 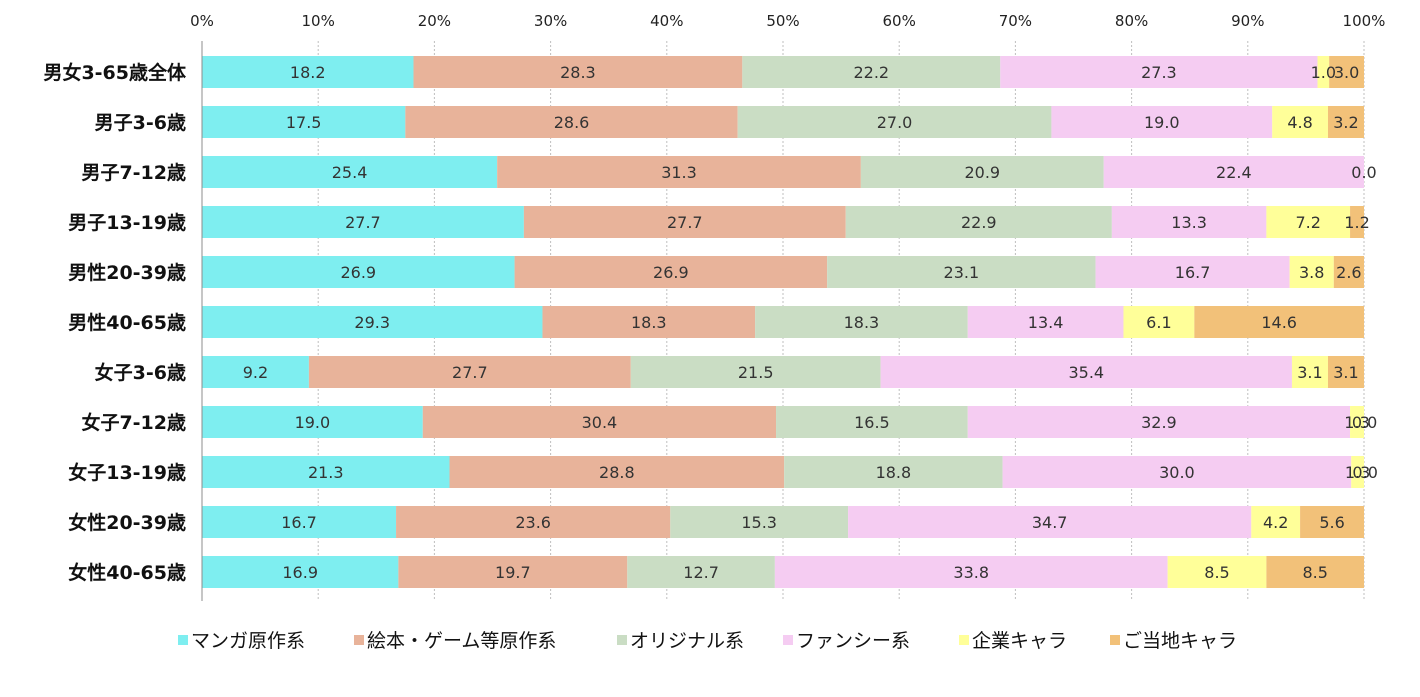 What do you see at coordinates (140, 372) in the screenshot?
I see `category-label: 女子3-6歳` at bounding box center [140, 372].